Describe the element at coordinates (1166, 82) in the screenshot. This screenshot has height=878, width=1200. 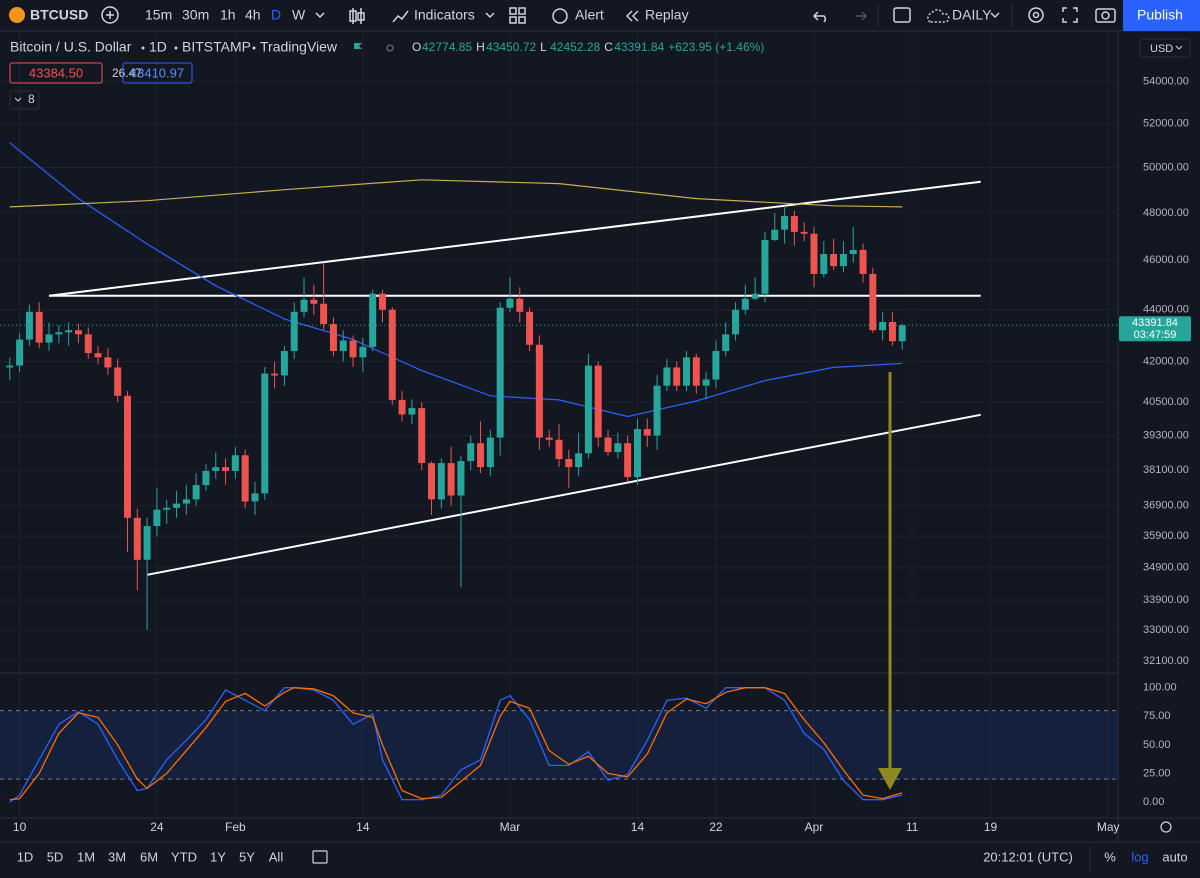
I see `y-tick-label: 54000.00` at that location.